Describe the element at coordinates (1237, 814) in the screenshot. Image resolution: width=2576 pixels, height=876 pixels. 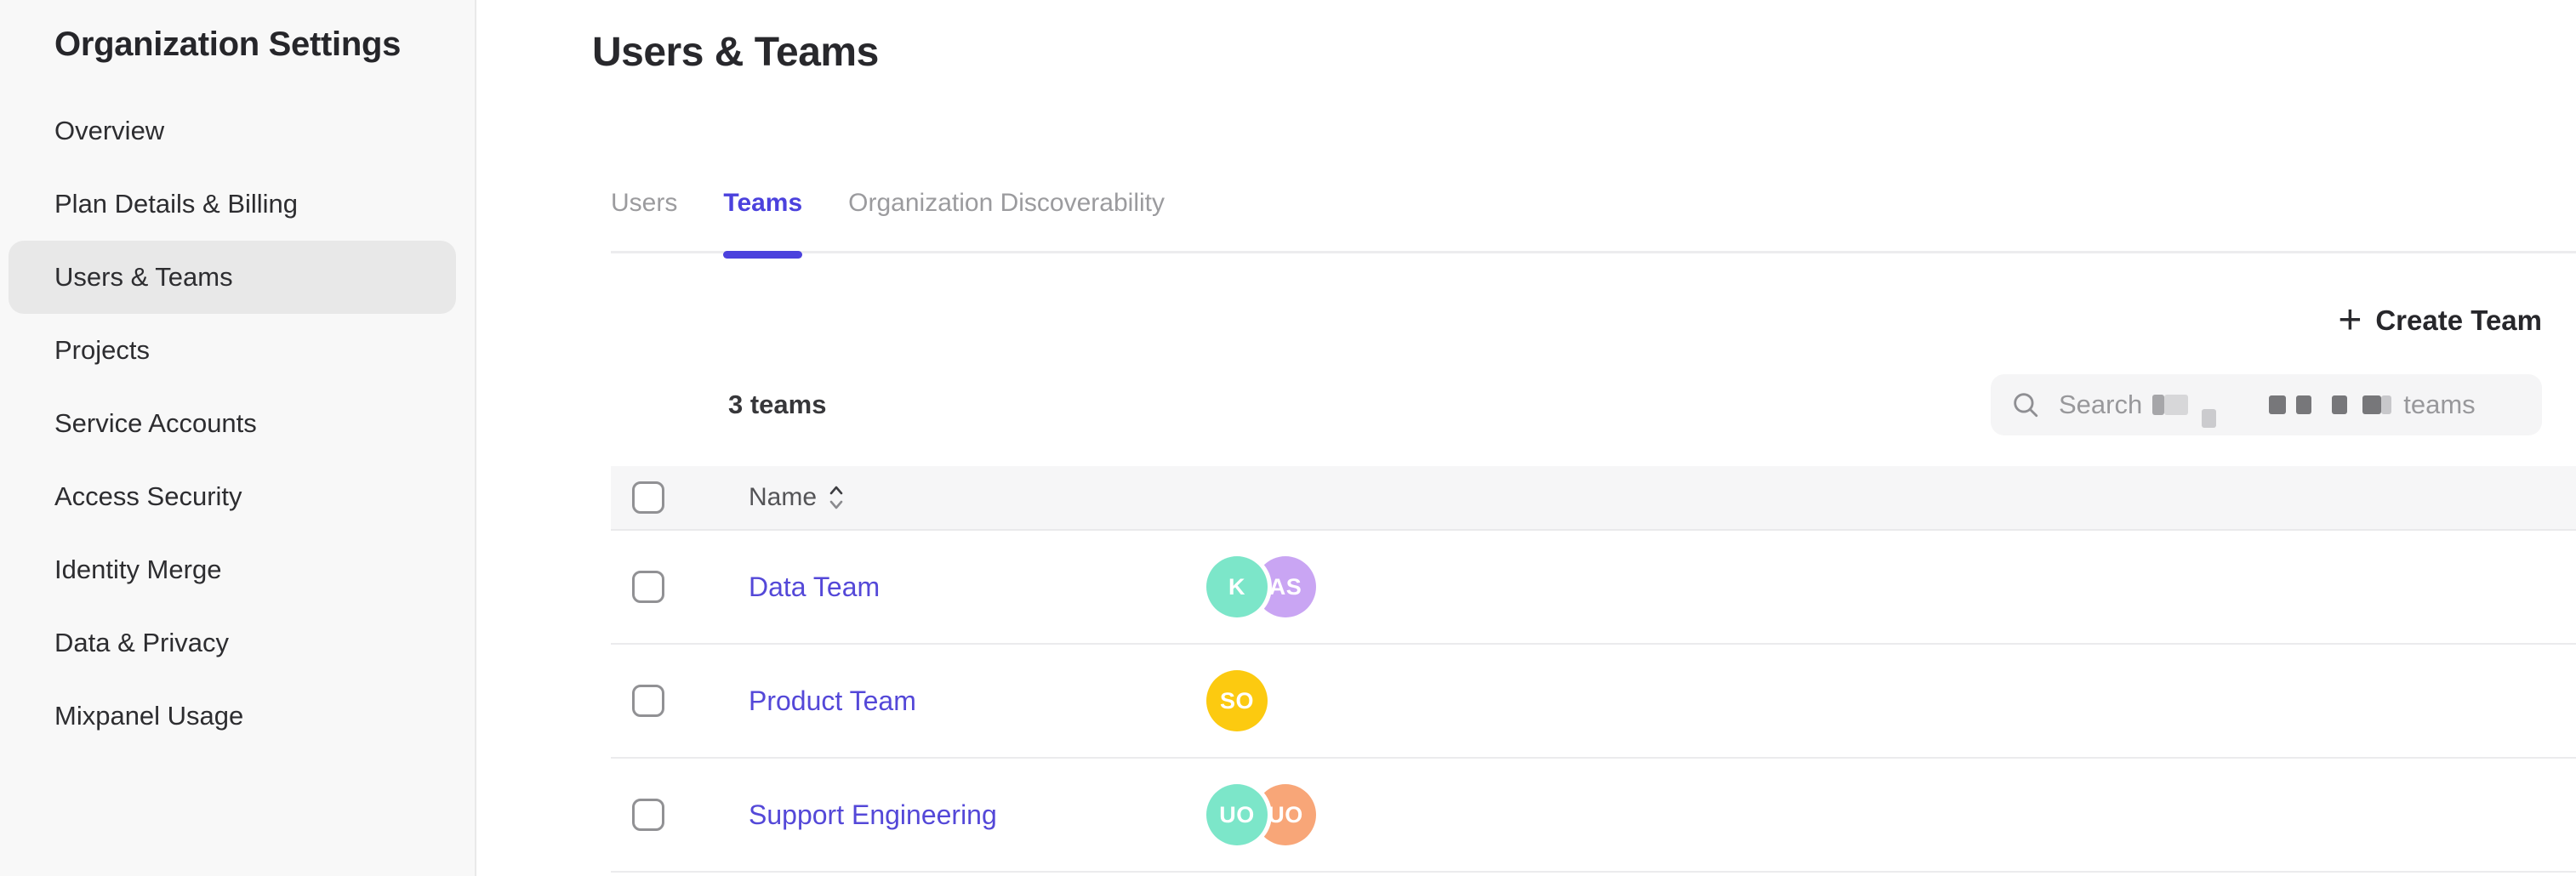
I see `member-avatar: UO` at that location.